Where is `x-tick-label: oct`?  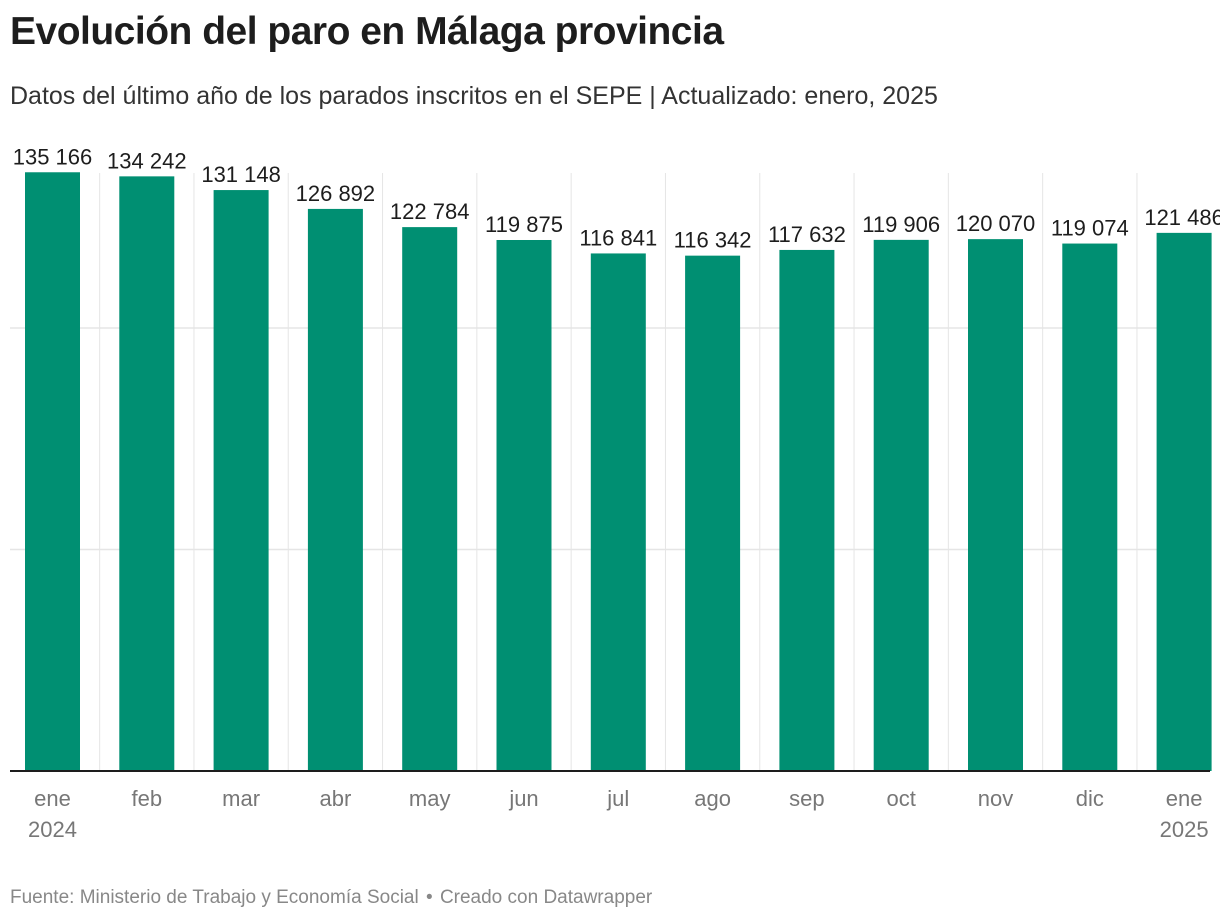 x-tick-label: oct is located at coordinates (901, 798).